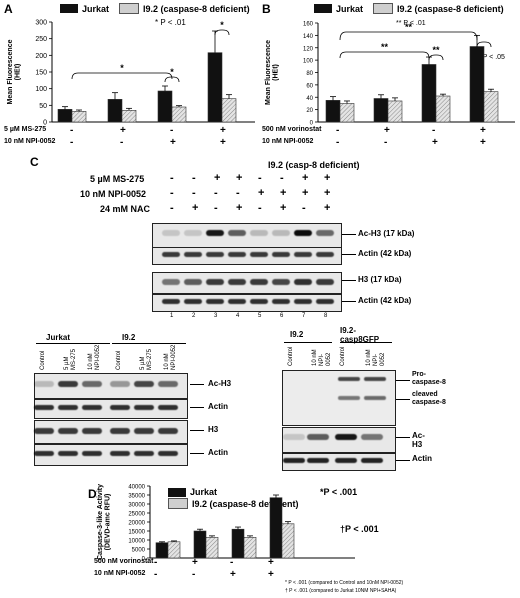 This screenshot has width=520, height=598. What do you see at coordinates (136, 533) in the screenshot?
I see `y-tick-label: 15000` at bounding box center [136, 533].